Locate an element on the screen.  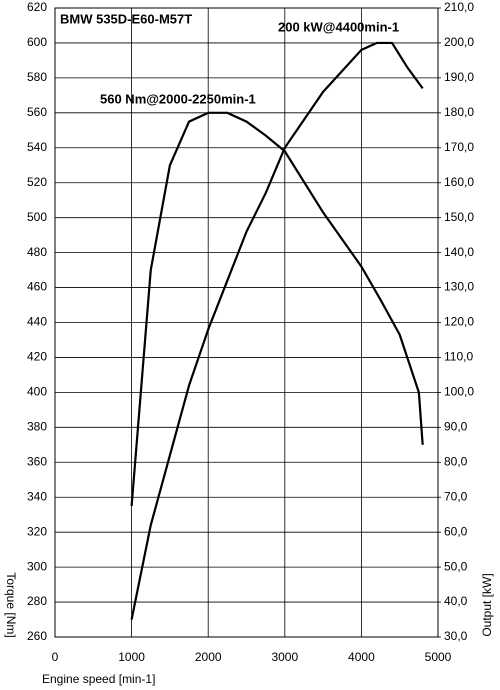
y2-tick-label: 90,0 is located at coordinates (456, 427).